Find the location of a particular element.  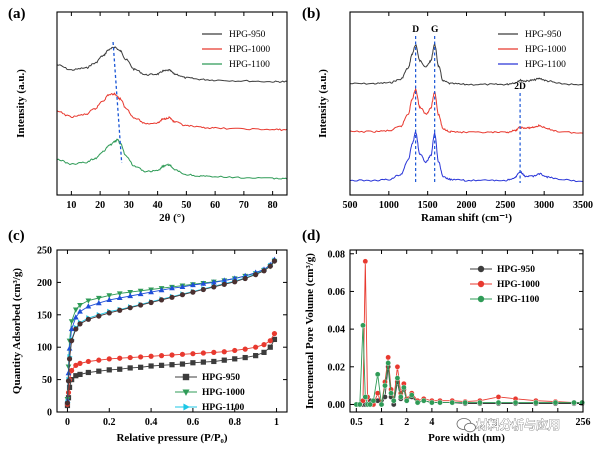

plot-frame is located at coordinates (466, 331).